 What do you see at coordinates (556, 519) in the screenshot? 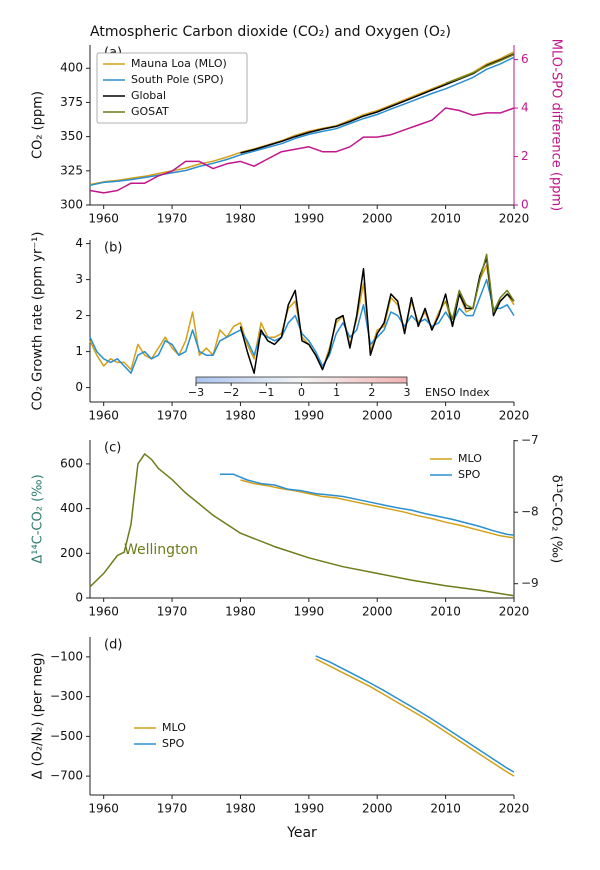
I see `y2-axis-label: δ¹³C-CO₂ (‰)` at bounding box center [556, 519].